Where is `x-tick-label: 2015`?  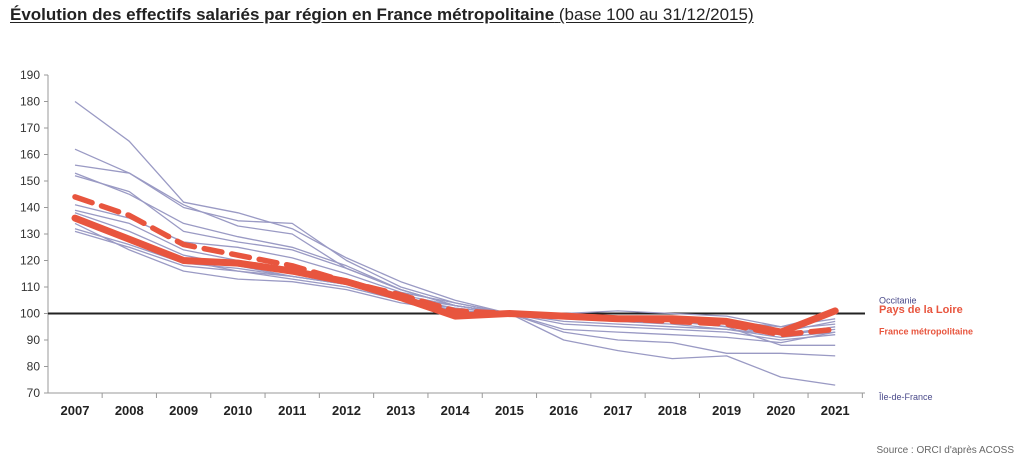
x-tick-label: 2015 is located at coordinates (509, 410).